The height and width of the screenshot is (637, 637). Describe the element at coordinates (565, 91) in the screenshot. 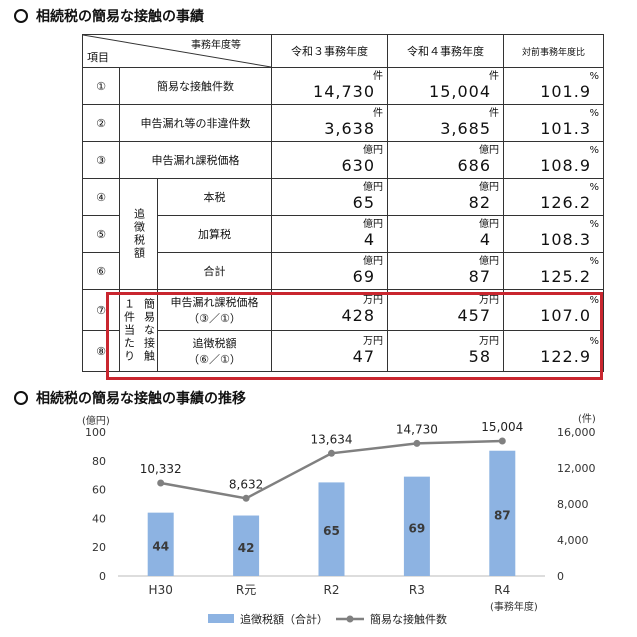

I see `value-ratio: 101.9` at that location.